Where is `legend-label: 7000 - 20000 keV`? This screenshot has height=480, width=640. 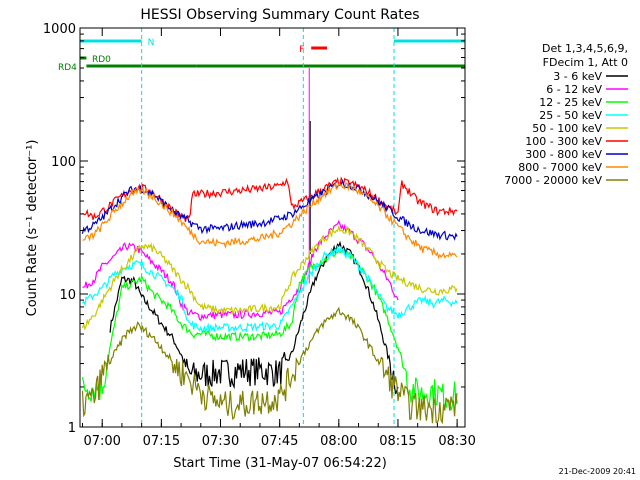
legend-label: 7000 - 20000 keV is located at coordinates (553, 180).